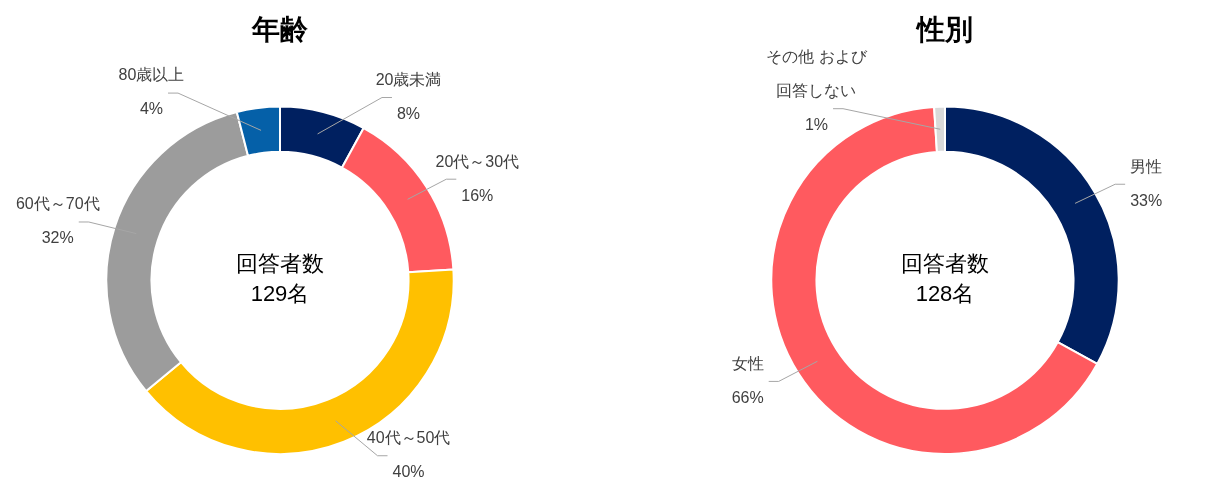  What do you see at coordinates (408, 472) in the screenshot?
I see `data-label: 40%` at bounding box center [408, 472].